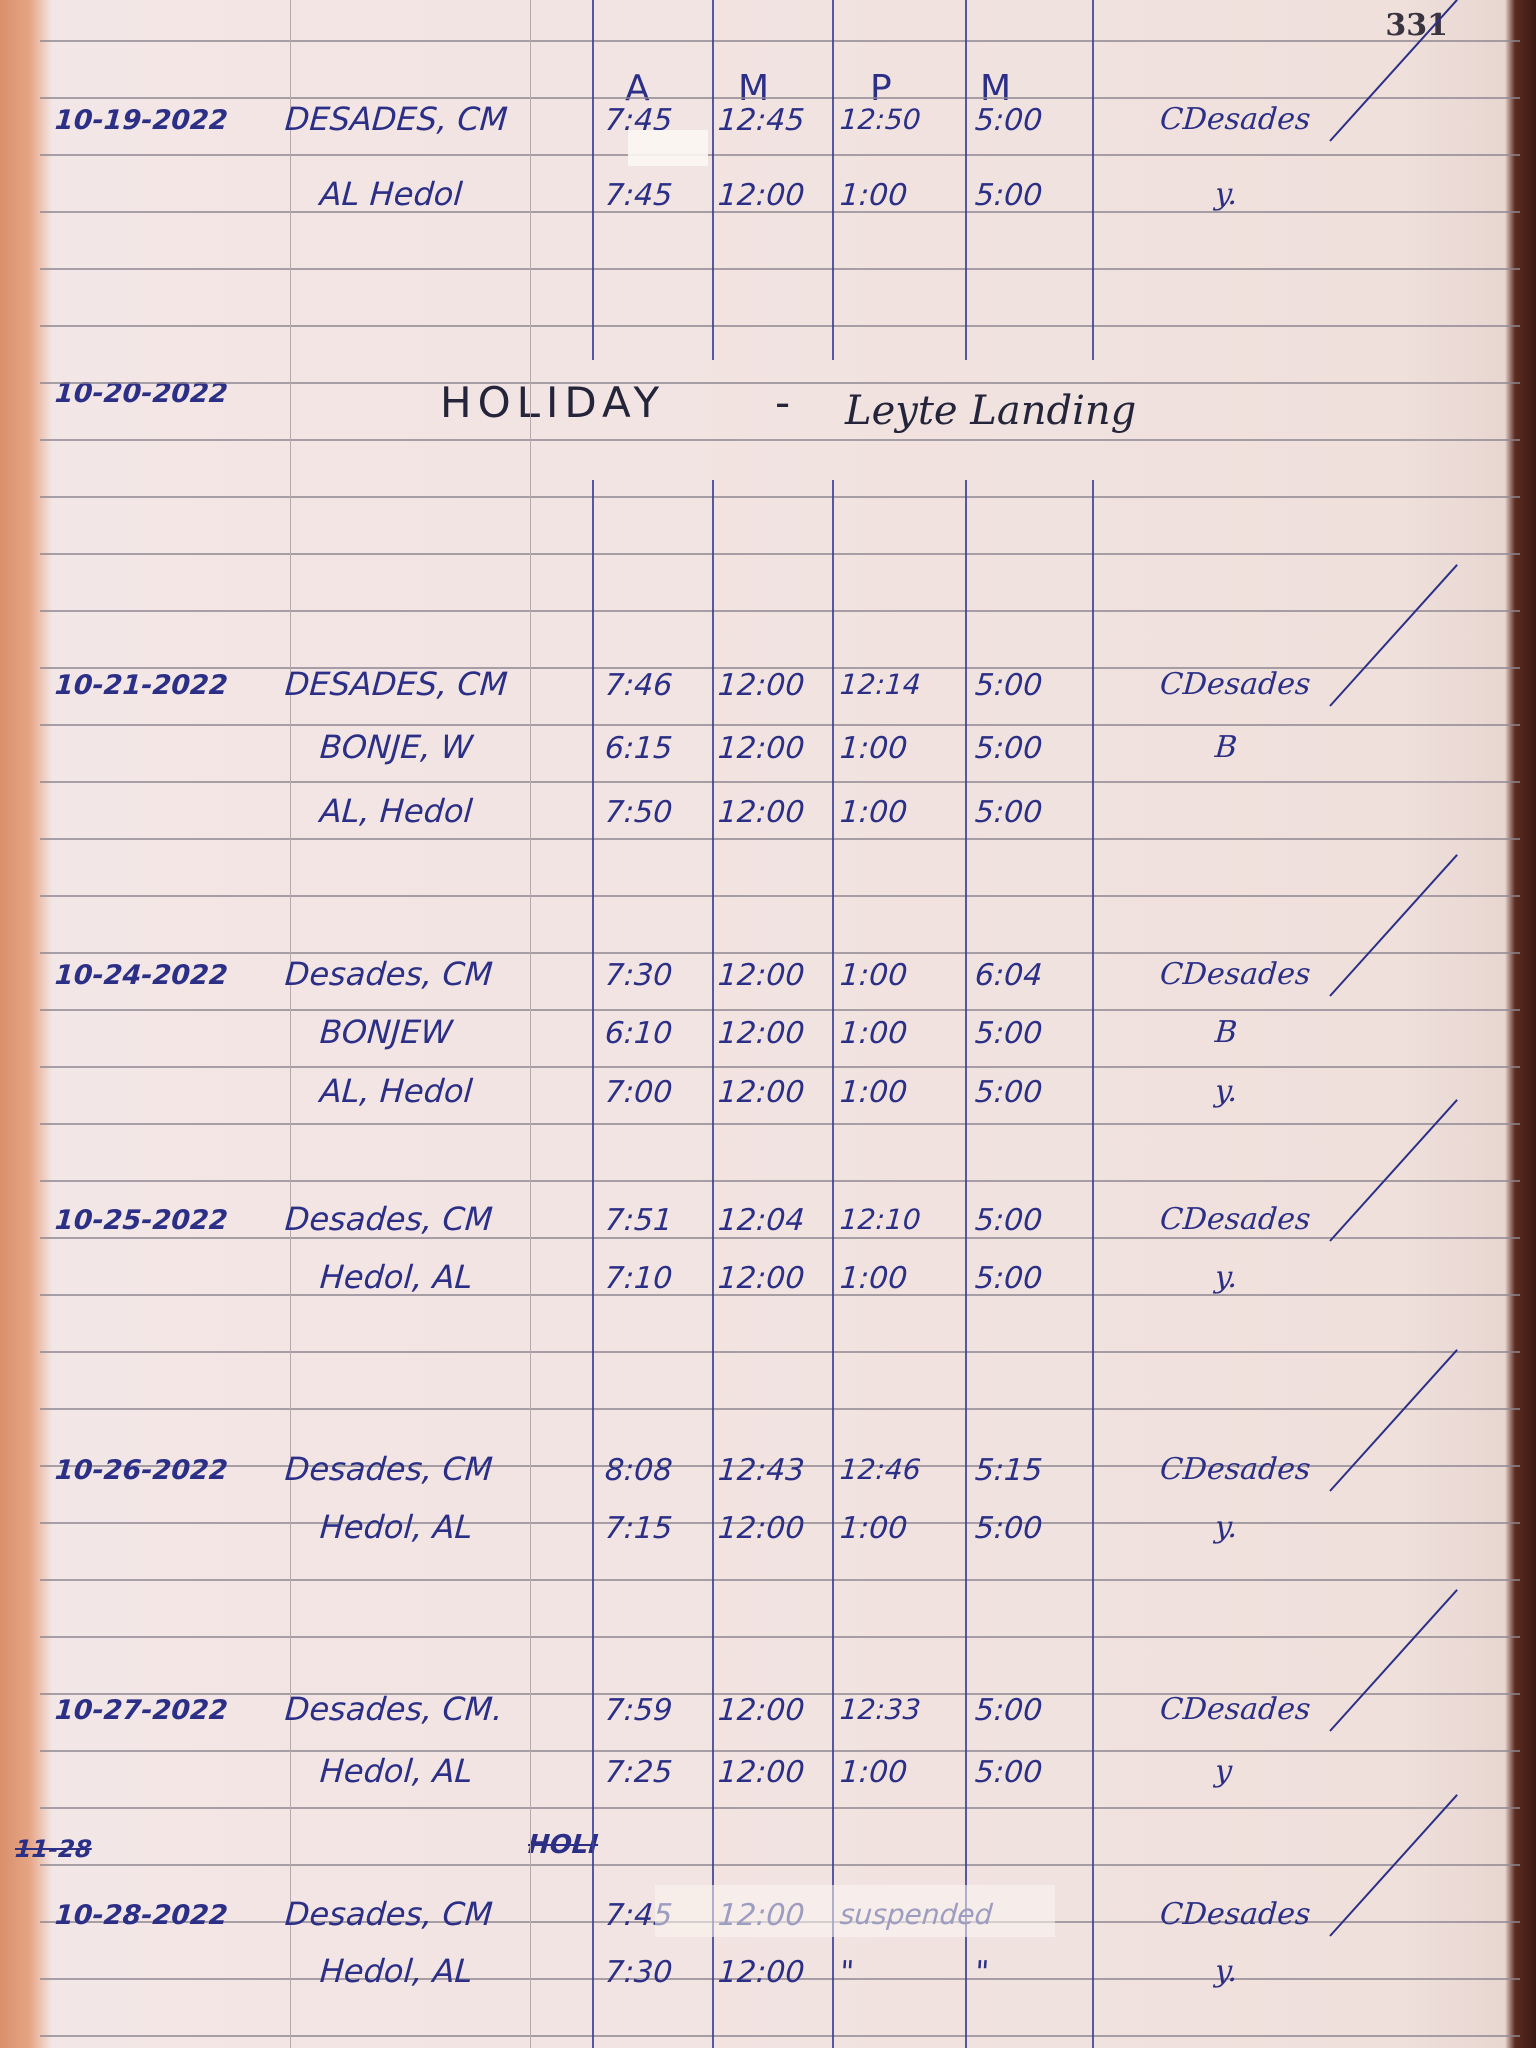  Describe the element at coordinates (754, 88) in the screenshot. I see `header-am-m: M` at that location.